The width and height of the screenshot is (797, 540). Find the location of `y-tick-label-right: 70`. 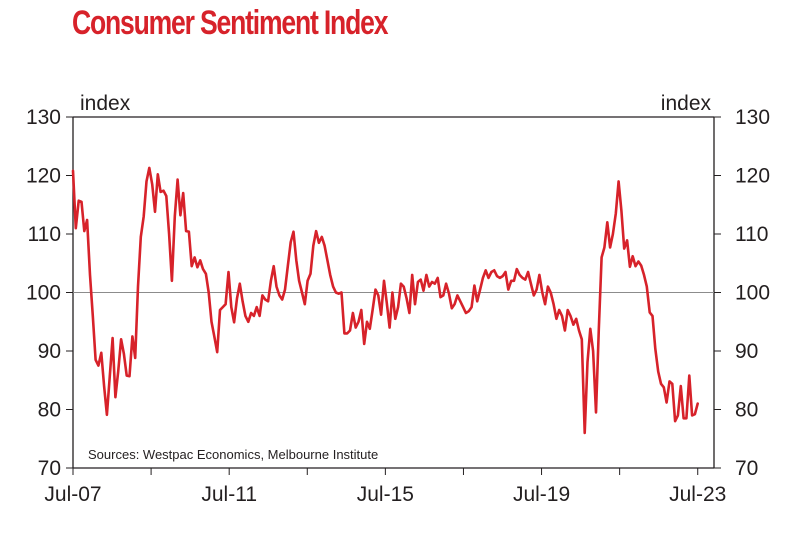

y-tick-label-right: 70 is located at coordinates (746, 468).